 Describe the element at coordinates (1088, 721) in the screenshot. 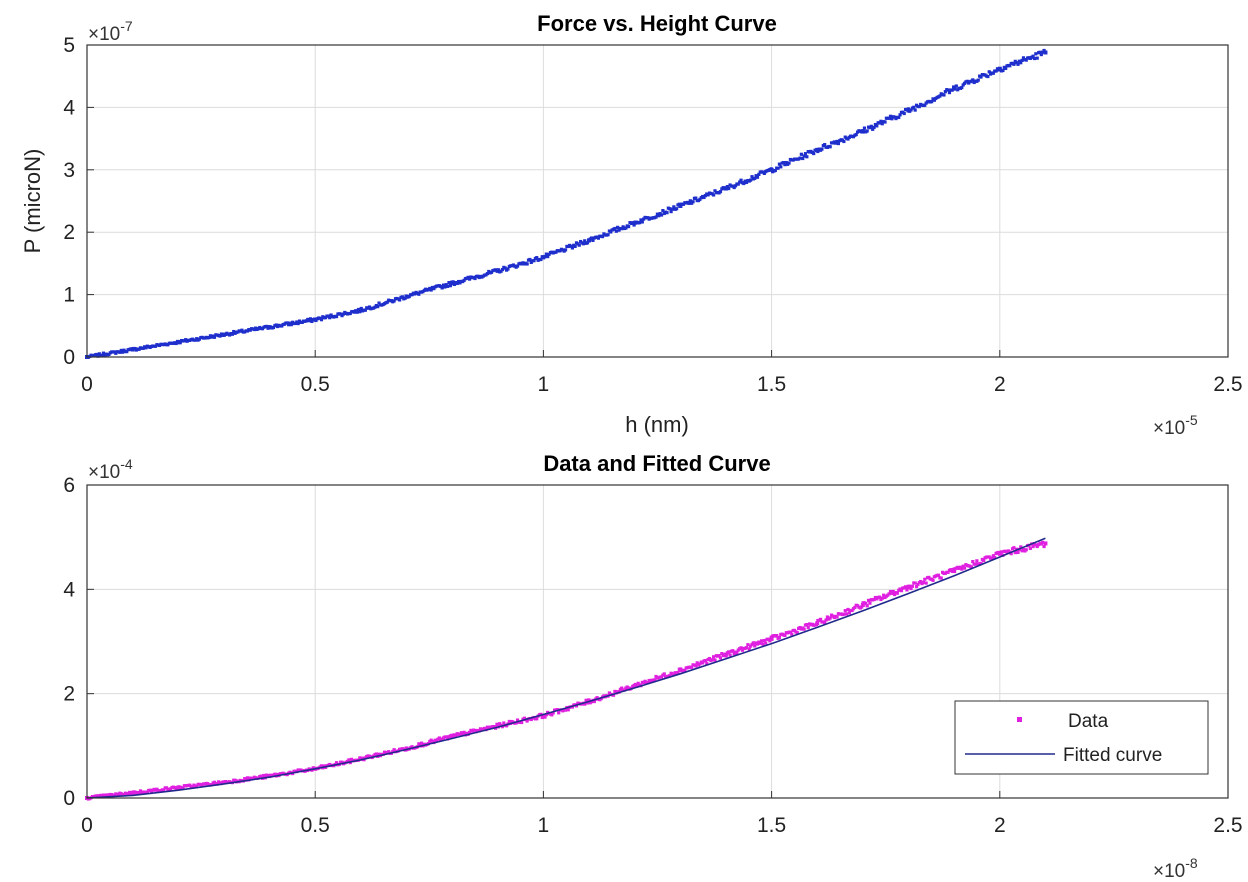

I see `legend-data-label: Data` at that location.